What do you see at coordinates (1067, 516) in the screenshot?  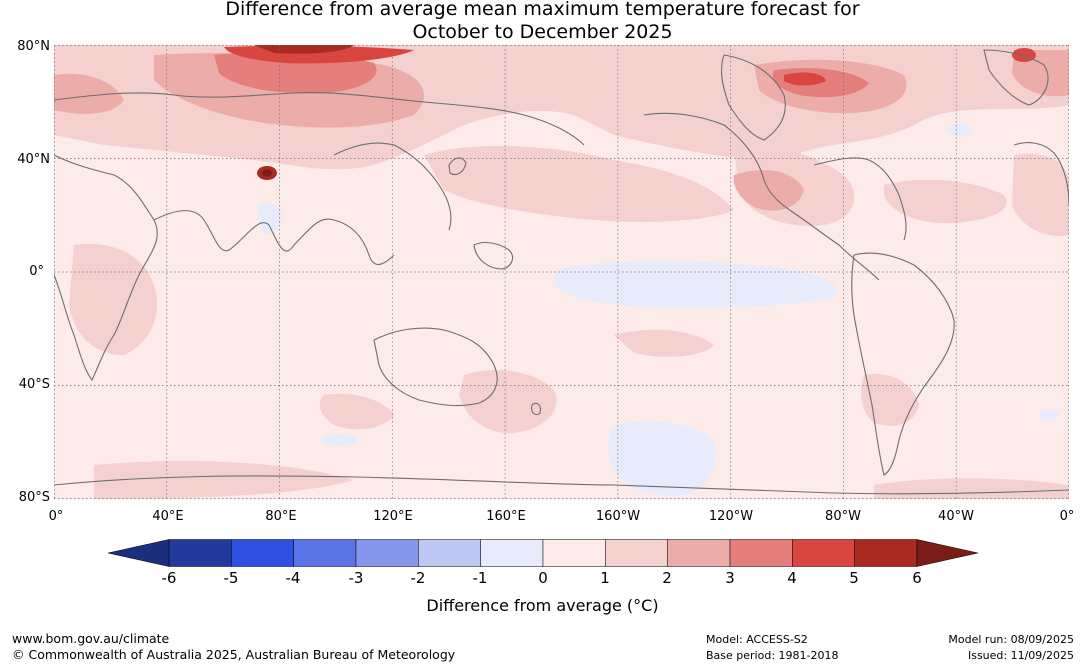 I see `lon-label-0-right: 0°` at bounding box center [1067, 516].